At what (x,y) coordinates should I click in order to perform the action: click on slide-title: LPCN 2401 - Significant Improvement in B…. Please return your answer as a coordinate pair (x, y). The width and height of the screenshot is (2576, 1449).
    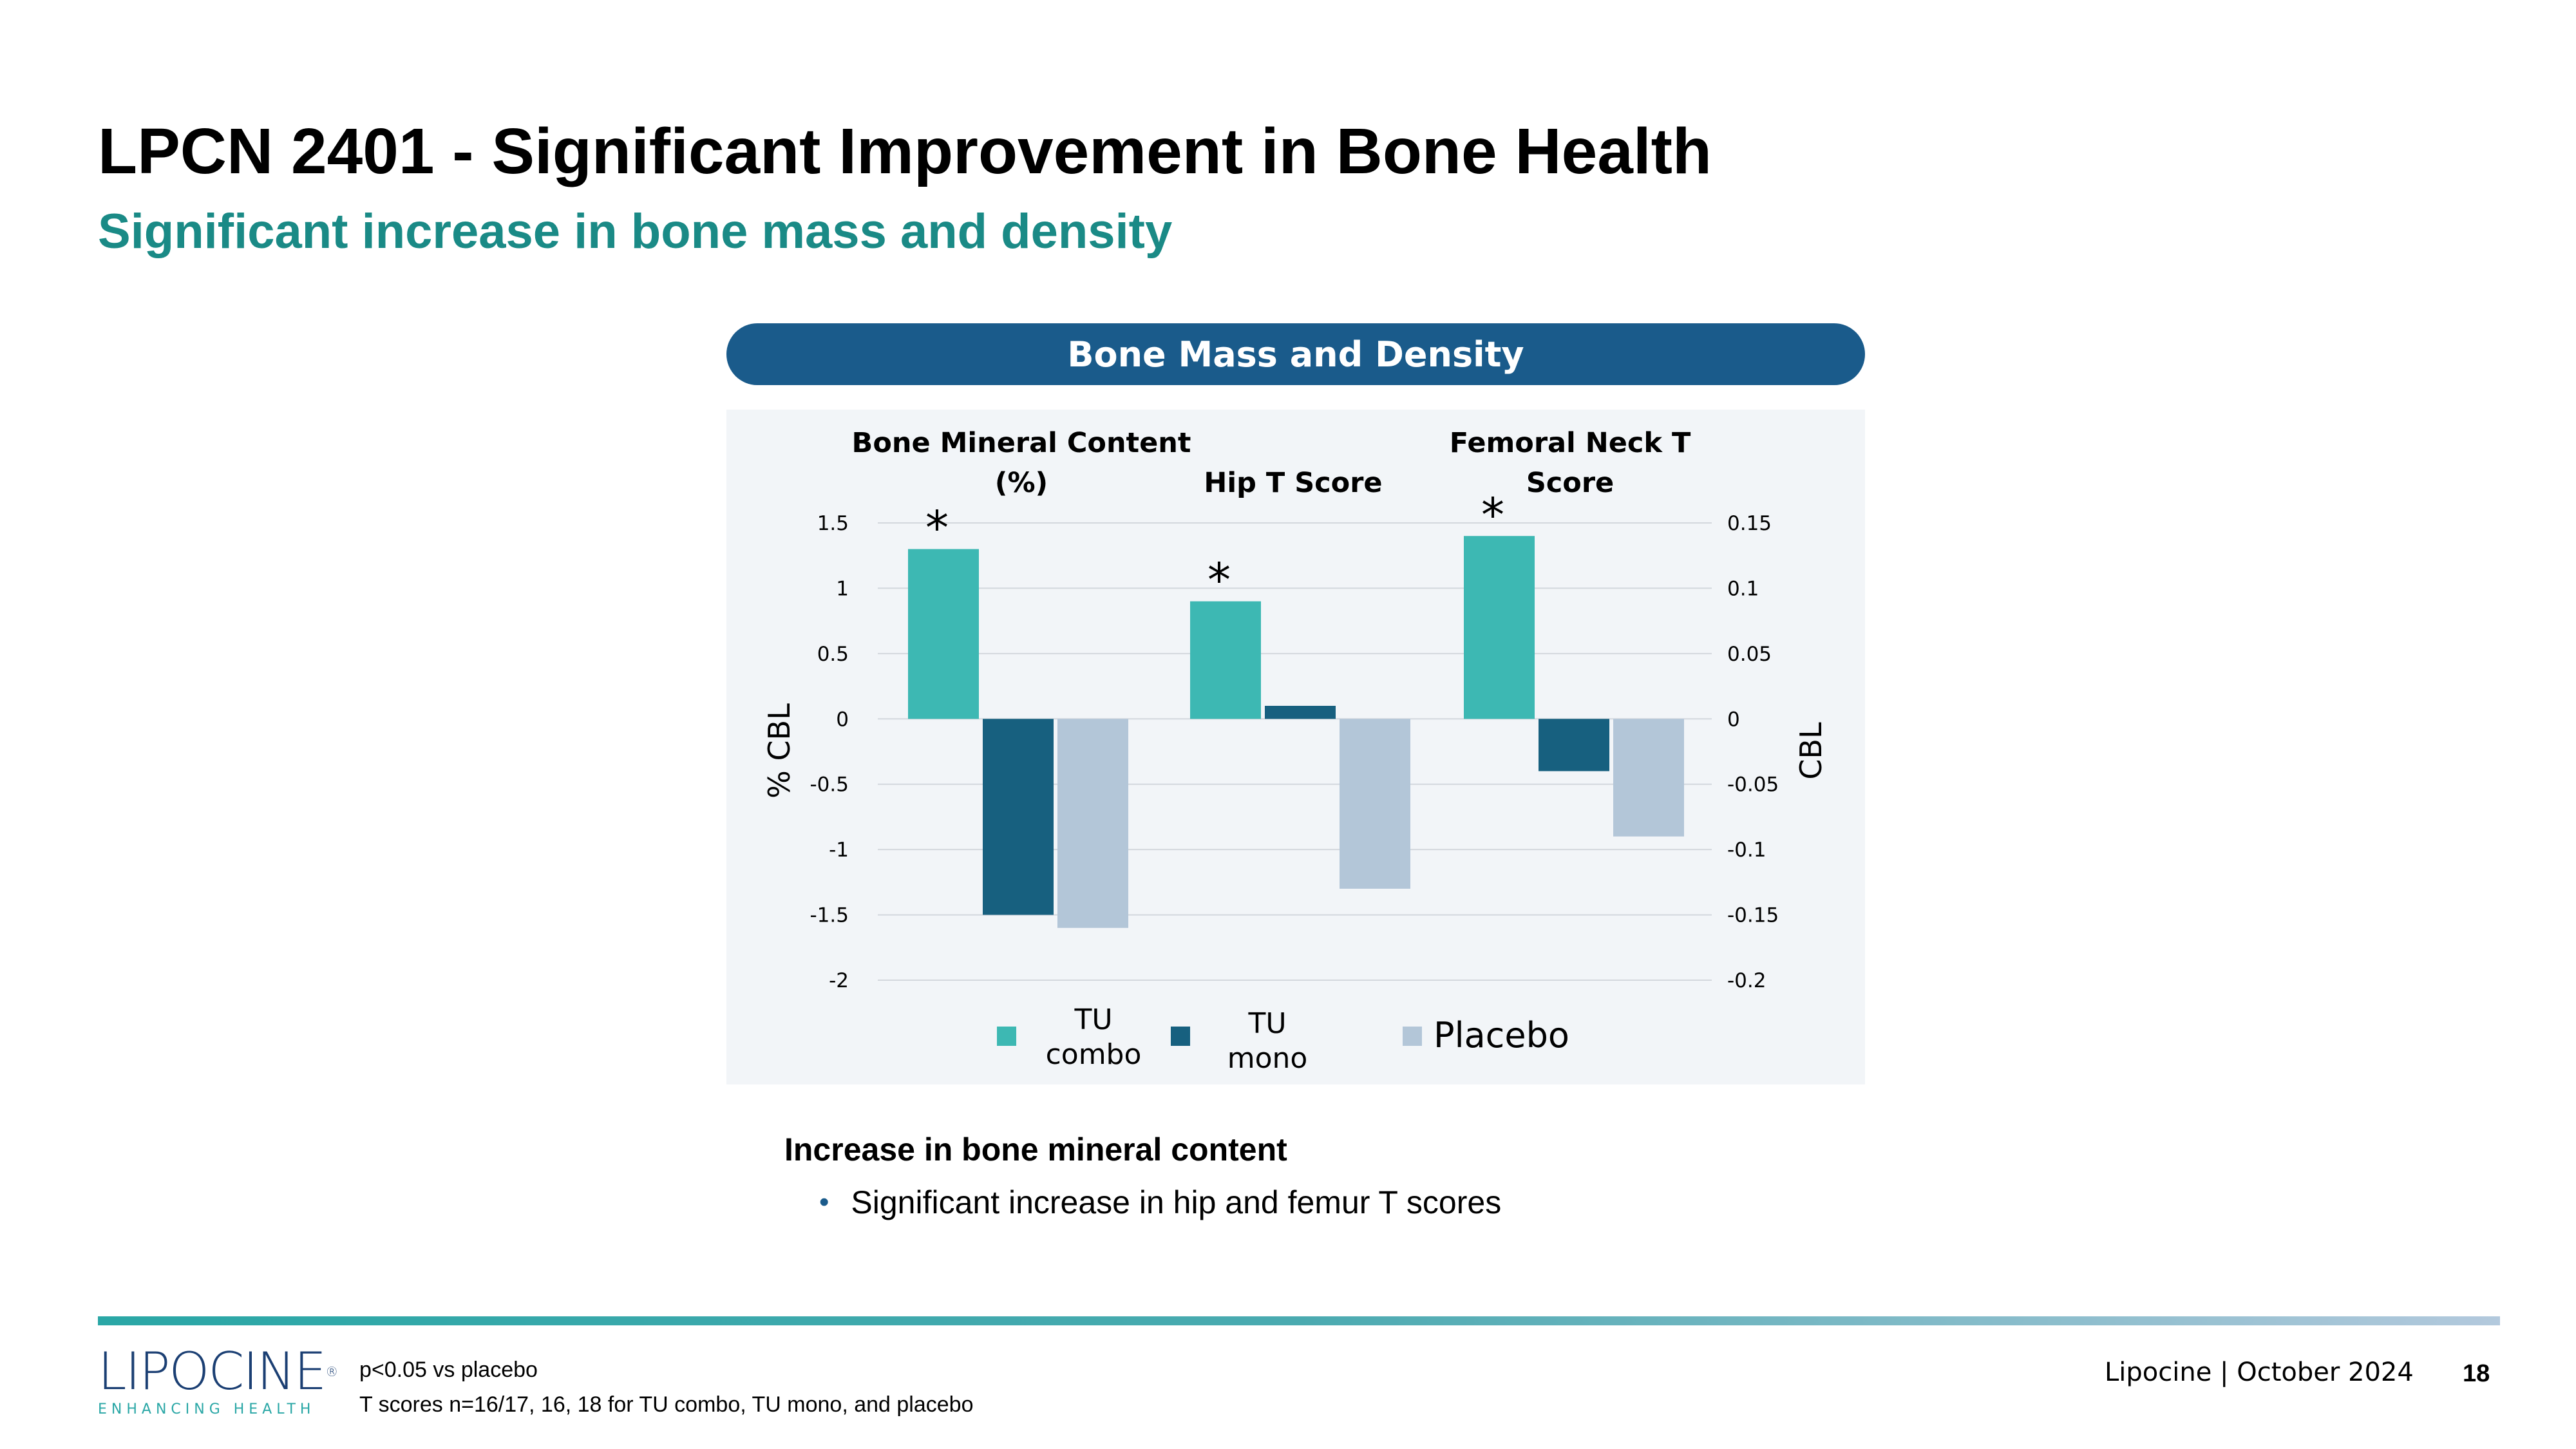
    Looking at the image, I should click on (905, 151).